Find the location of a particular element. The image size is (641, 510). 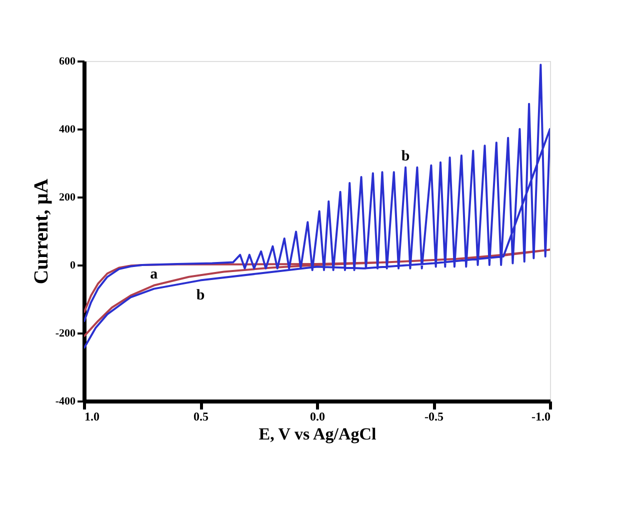

x-tick-label: 1.0 is located at coordinates (92, 417).